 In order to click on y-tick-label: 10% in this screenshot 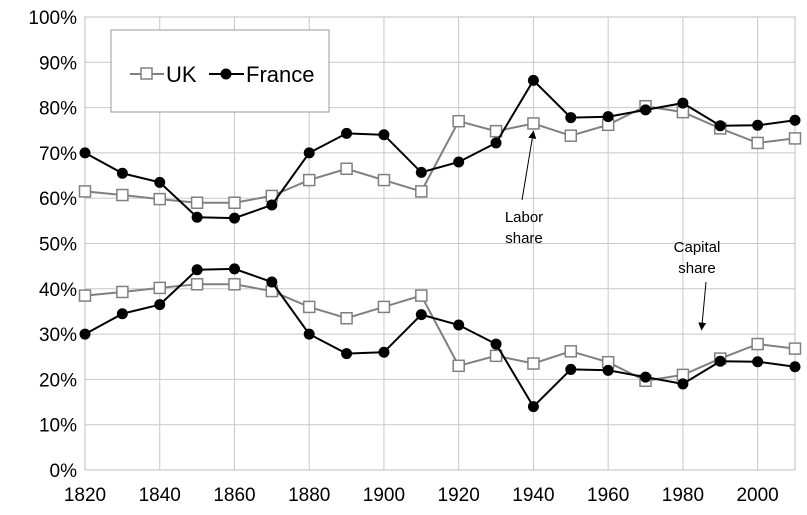, I will do `click(58, 426)`.